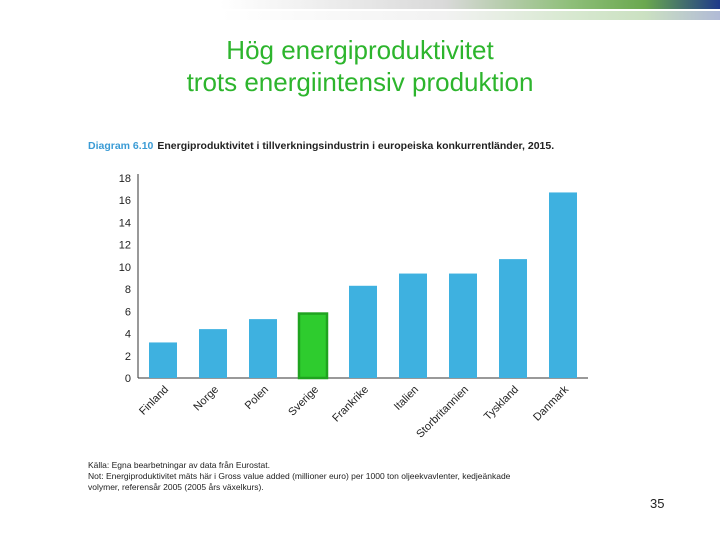  Describe the element at coordinates (360, 82) in the screenshot. I see `slide-title-line2: trots energiintensiv produktion` at that location.